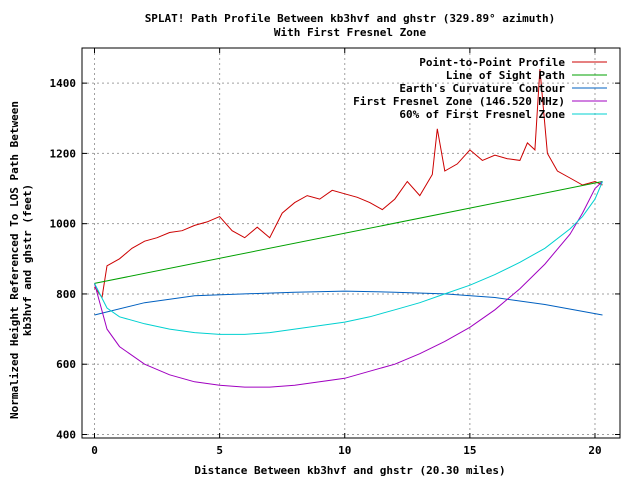  What do you see at coordinates (66, 364) in the screenshot?
I see `y-tick-label: 600` at bounding box center [66, 364].